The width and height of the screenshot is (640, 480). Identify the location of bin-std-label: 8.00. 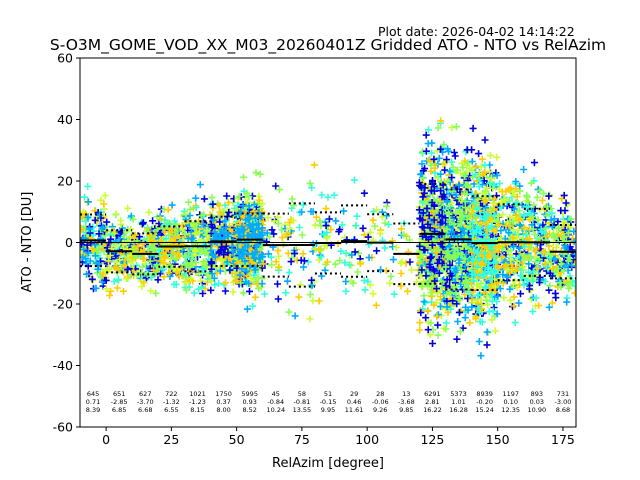
(223, 410).